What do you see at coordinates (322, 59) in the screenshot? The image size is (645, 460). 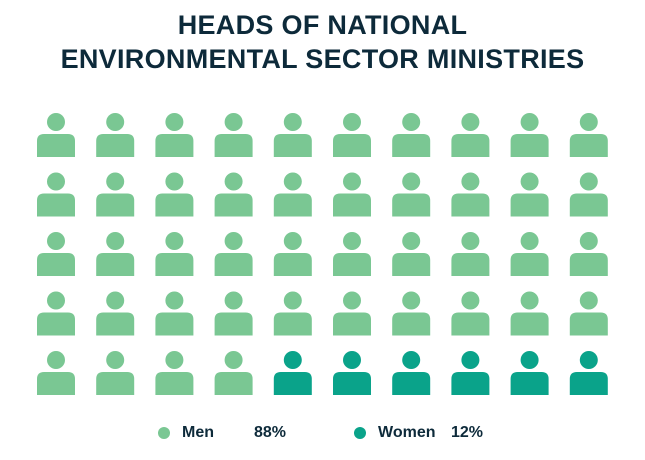 I see `chart-title-line-2: ENVIRONMENTAL SECTOR MINISTRIES` at bounding box center [322, 59].